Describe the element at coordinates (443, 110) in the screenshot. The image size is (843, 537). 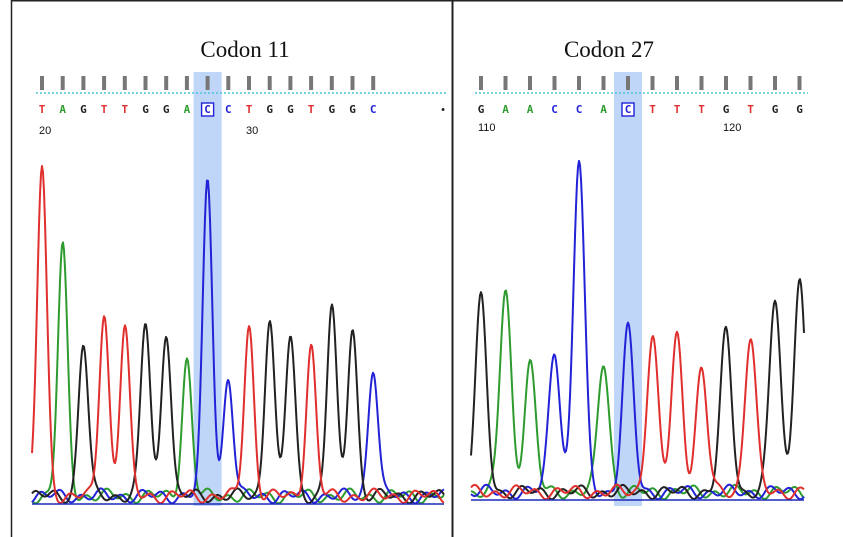
I see `trailing-marker: •` at that location.